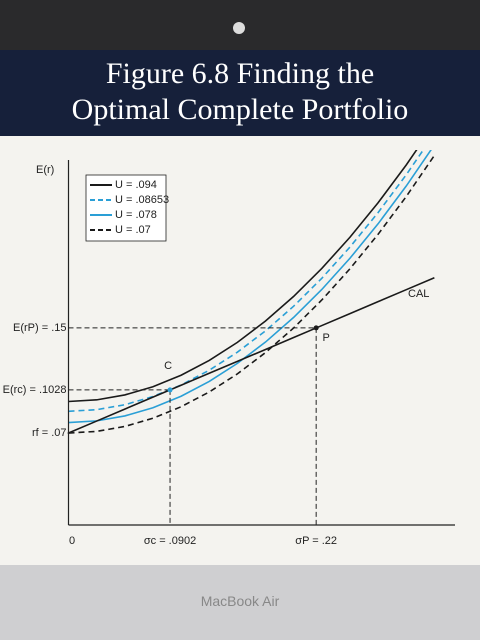  I want to click on y-axis-label: E(r), so click(45, 170).